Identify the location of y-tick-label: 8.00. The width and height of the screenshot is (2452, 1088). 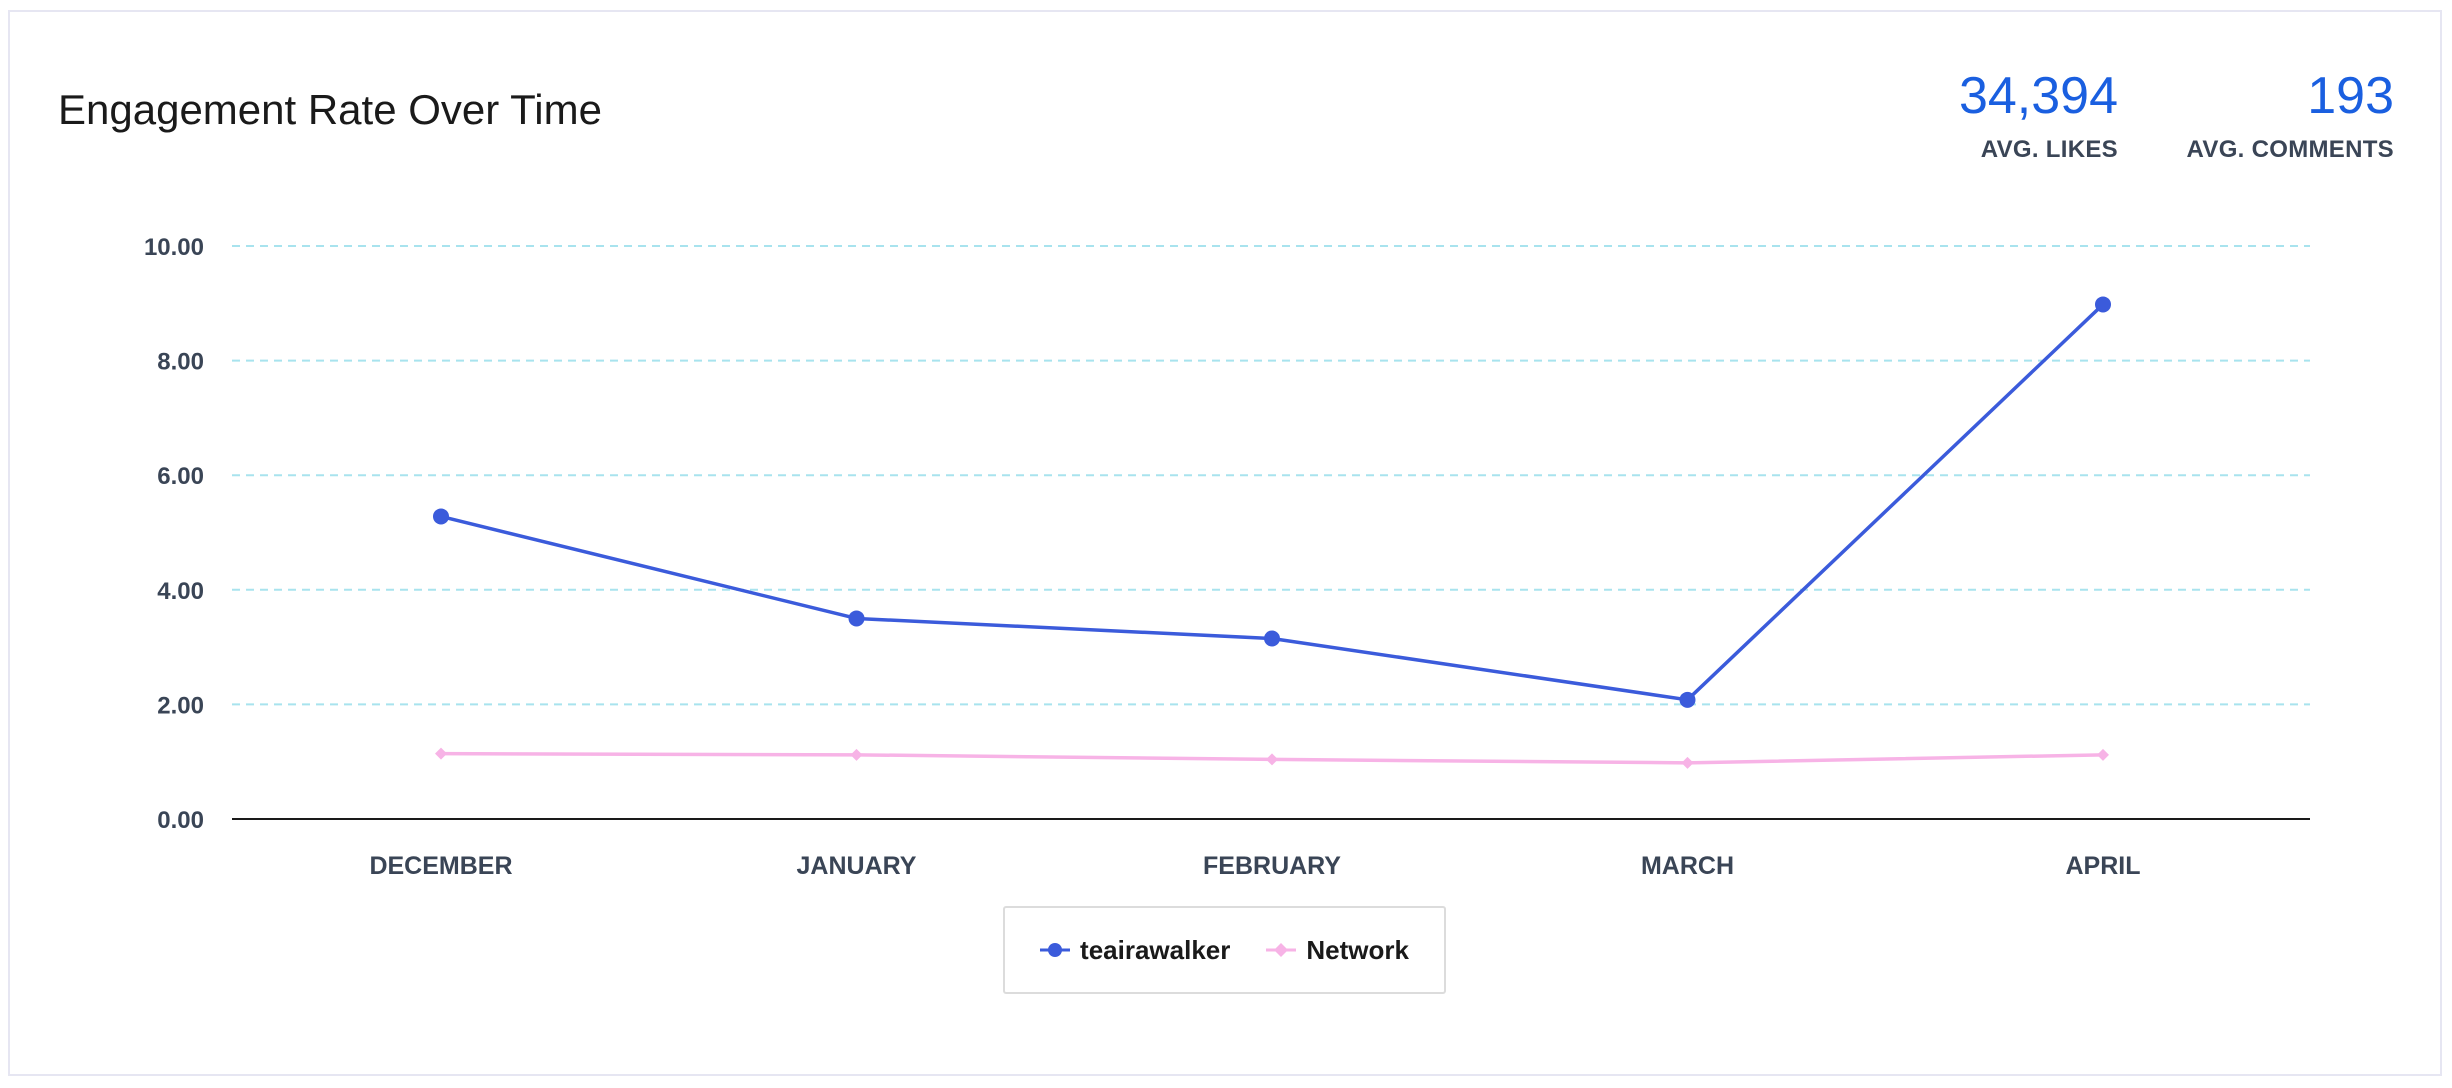
(180, 362).